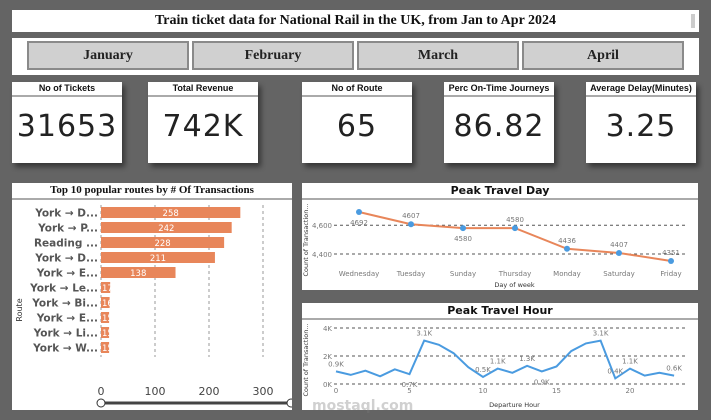  Describe the element at coordinates (671, 253) in the screenshot. I see `data-label: 4351` at that location.